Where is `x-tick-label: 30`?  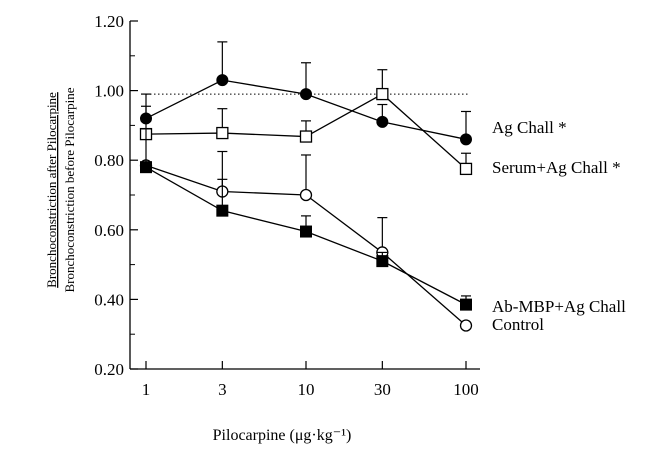
x-tick-label: 30 is located at coordinates (382, 389).